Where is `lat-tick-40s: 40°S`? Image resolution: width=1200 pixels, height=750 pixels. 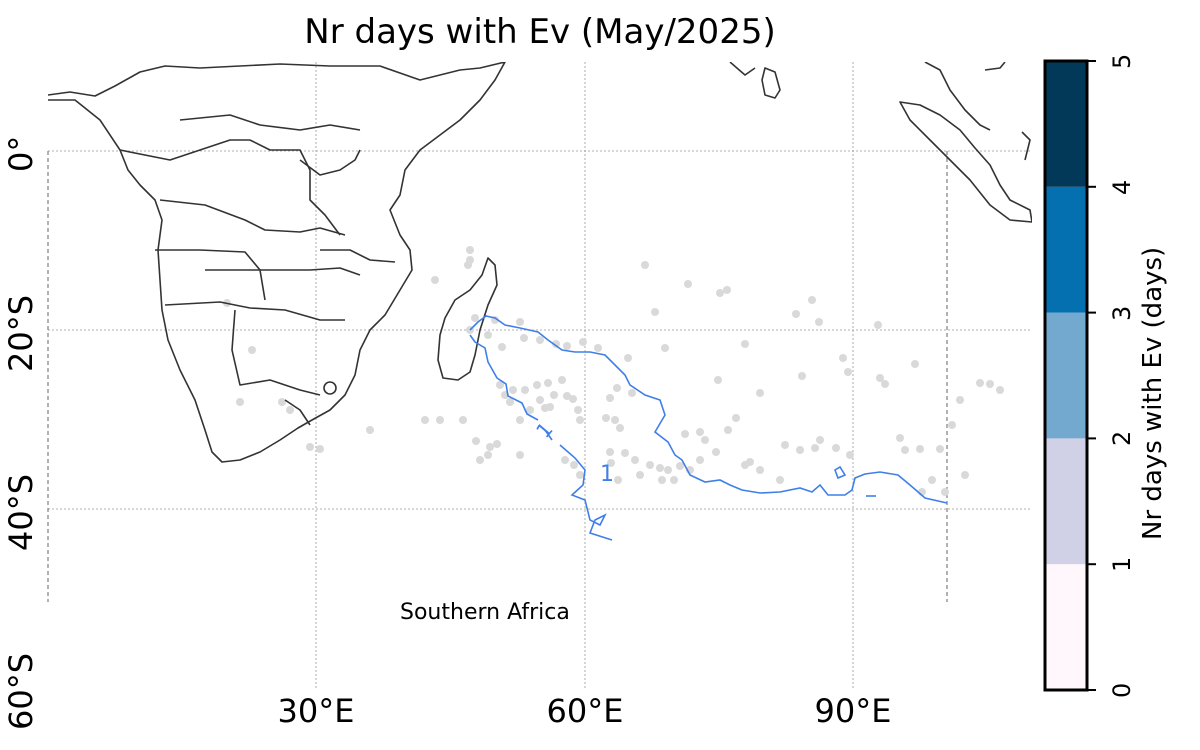 lat-tick-40s: 40°S is located at coordinates (21, 512).